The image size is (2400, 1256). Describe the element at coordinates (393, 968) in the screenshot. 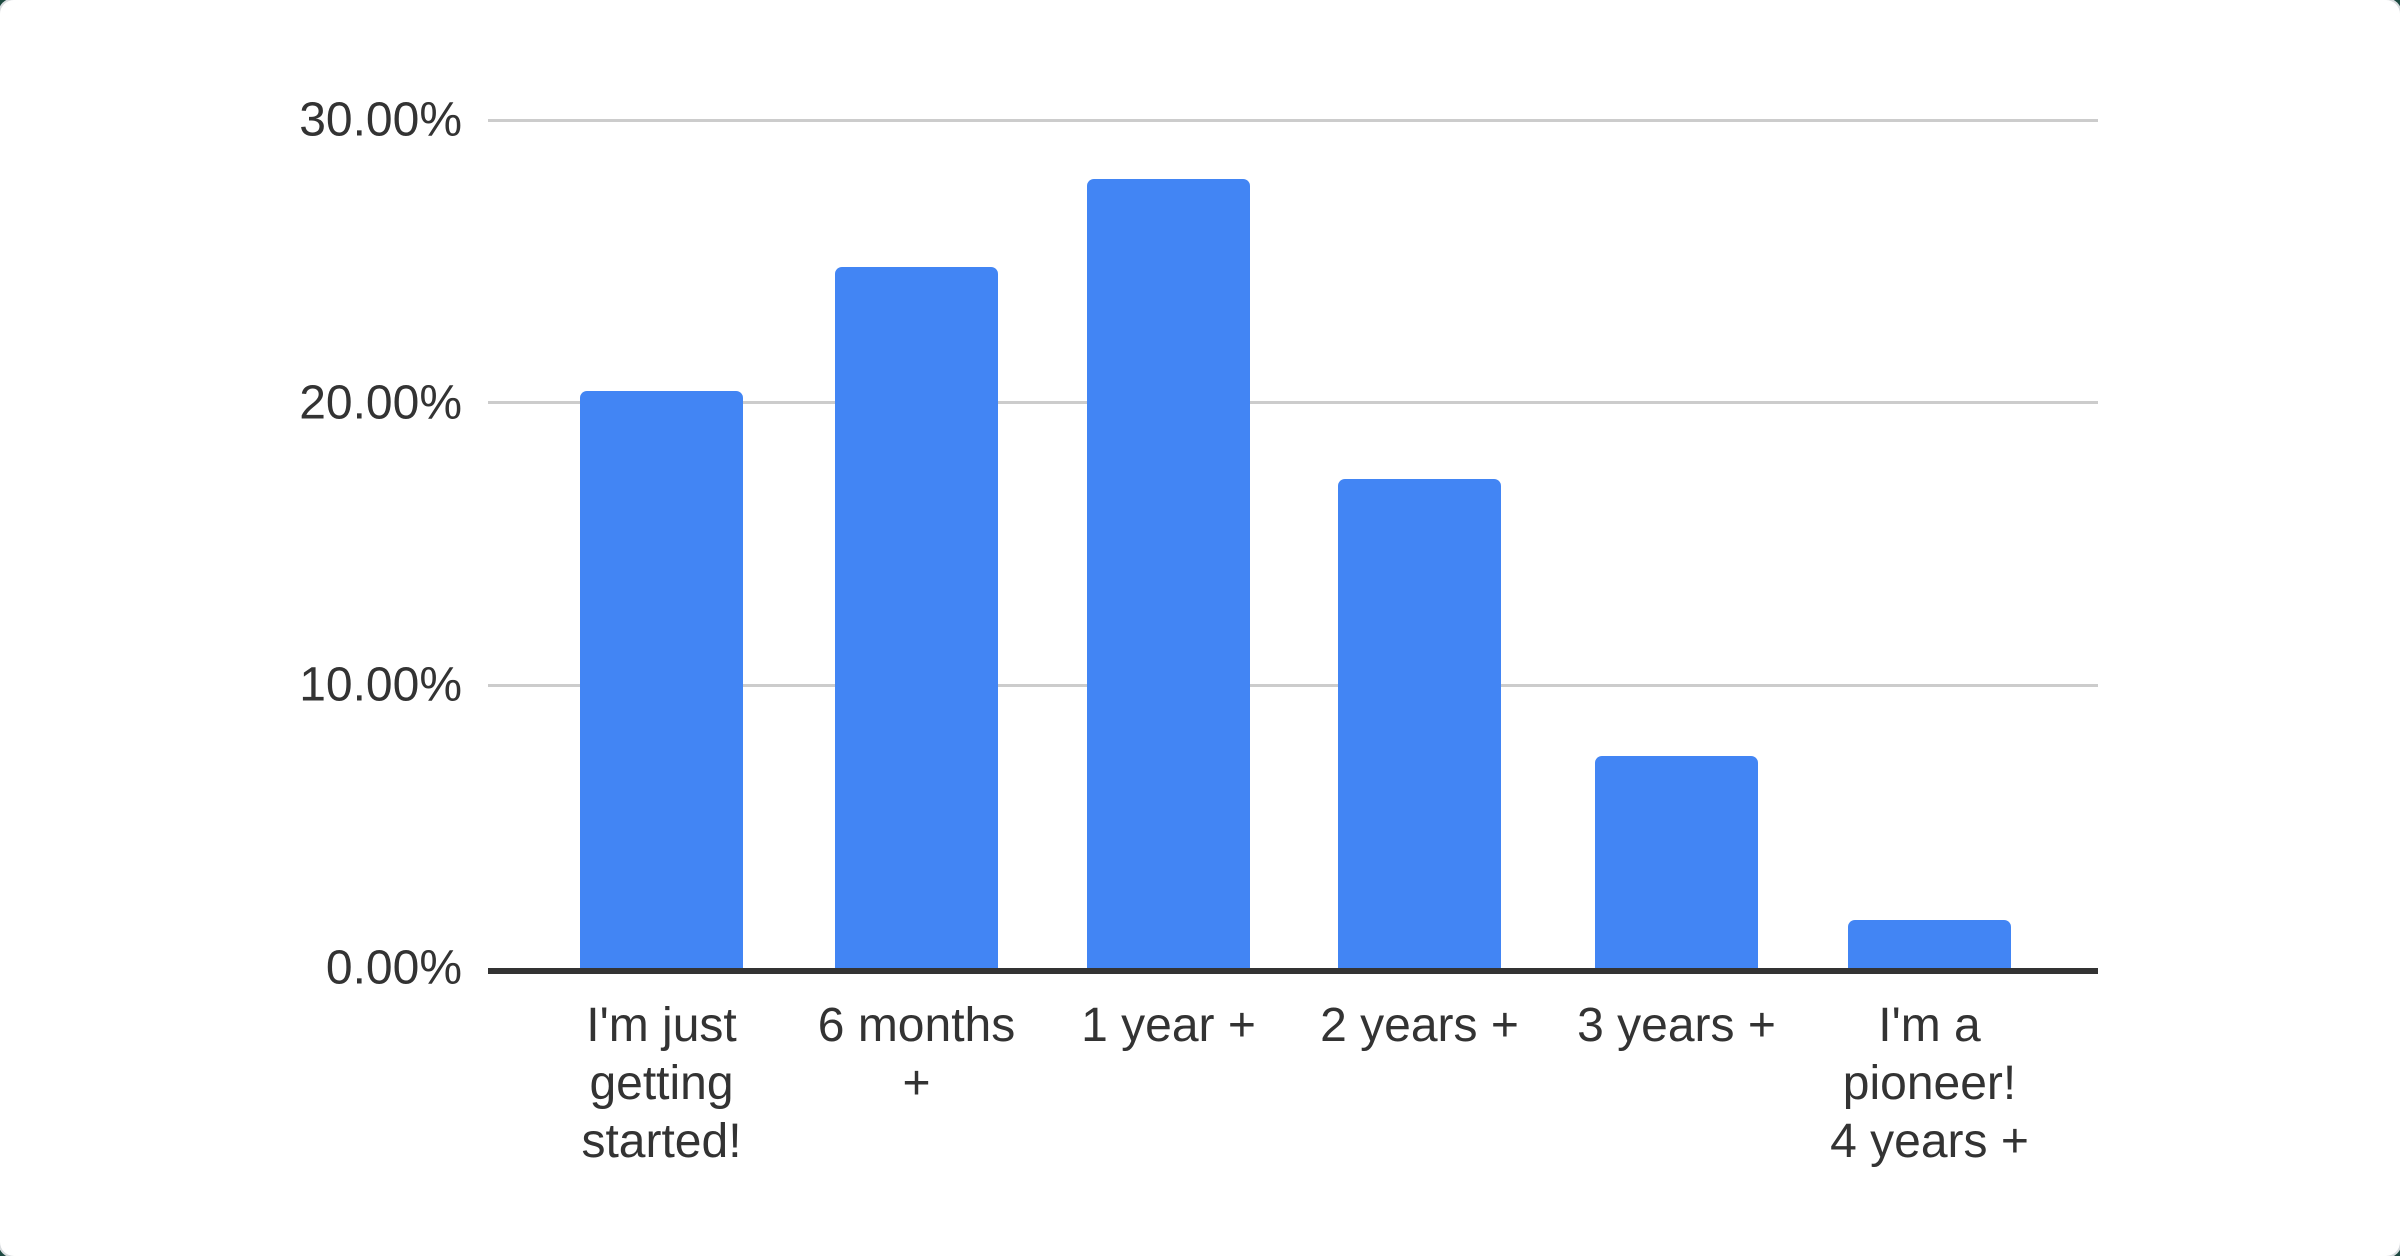

I see `y-axis-label: 0.00%` at that location.